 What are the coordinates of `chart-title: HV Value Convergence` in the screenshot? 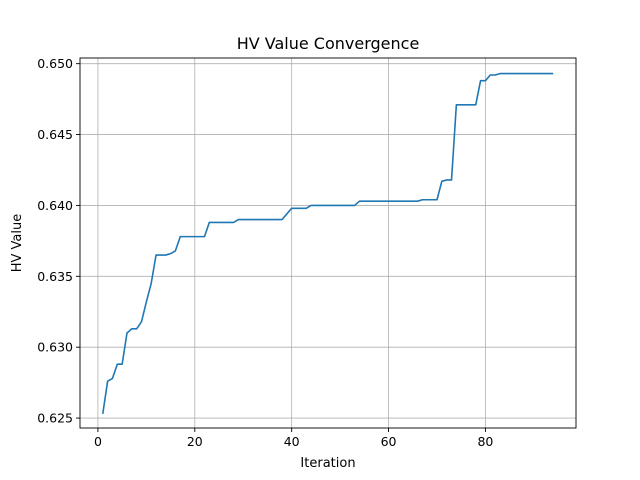 It's located at (328, 43).